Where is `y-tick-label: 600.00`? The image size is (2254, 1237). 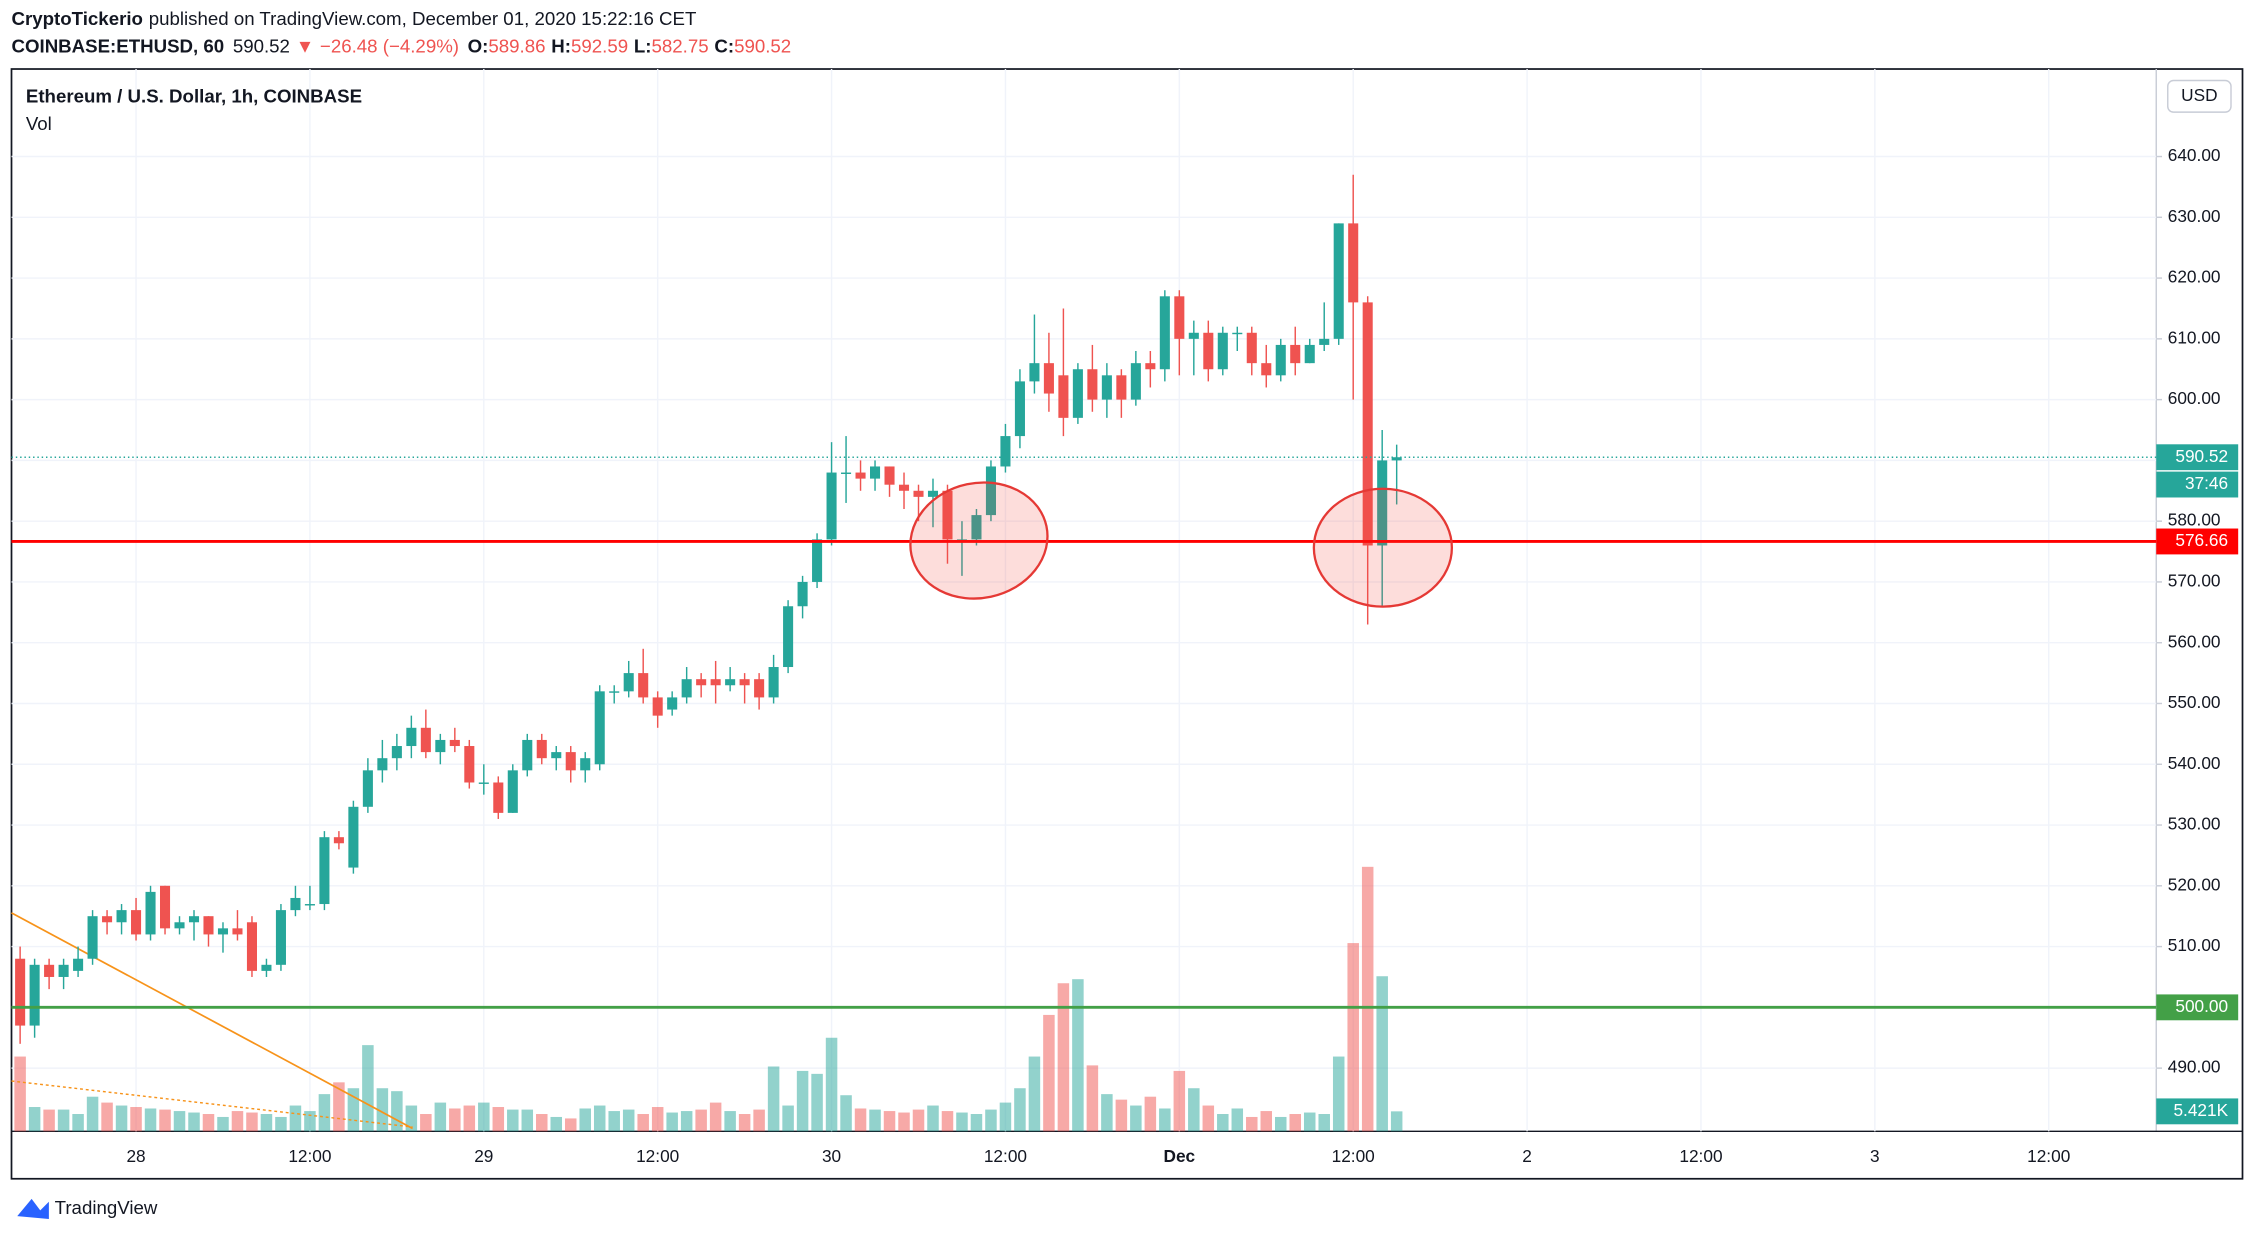
y-tick-label: 600.00 is located at coordinates (2194, 398).